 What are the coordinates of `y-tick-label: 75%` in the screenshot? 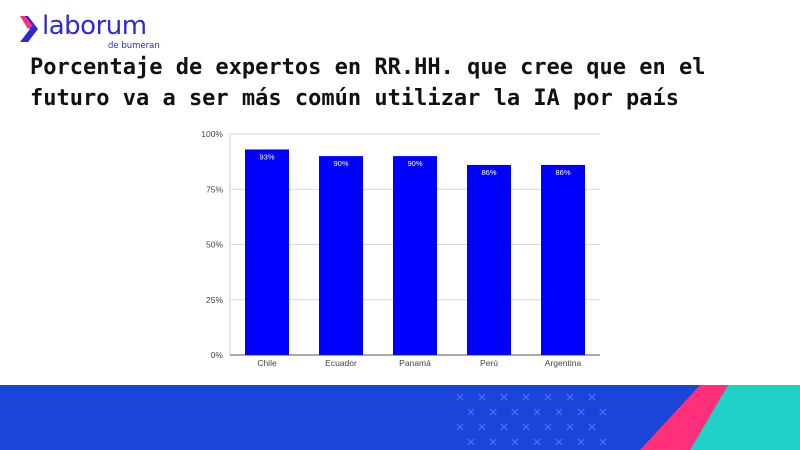 It's located at (214, 189).